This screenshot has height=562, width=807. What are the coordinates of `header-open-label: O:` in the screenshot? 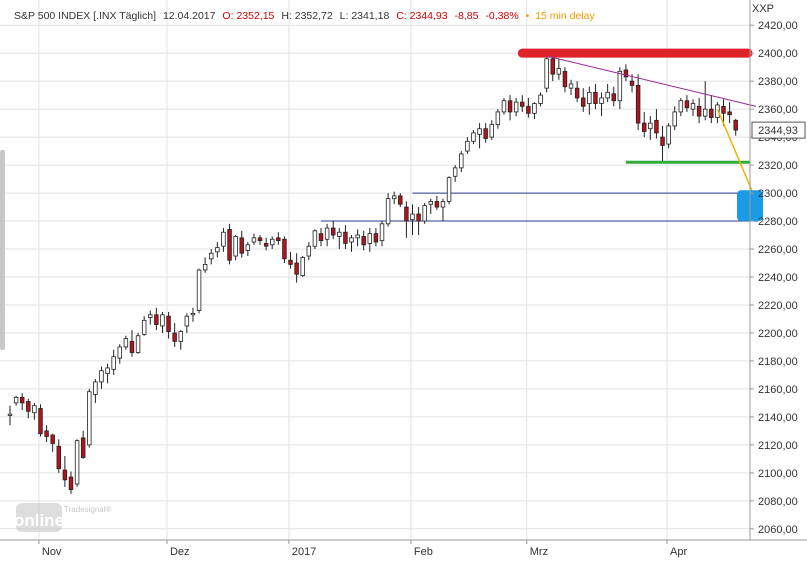 It's located at (227, 16).